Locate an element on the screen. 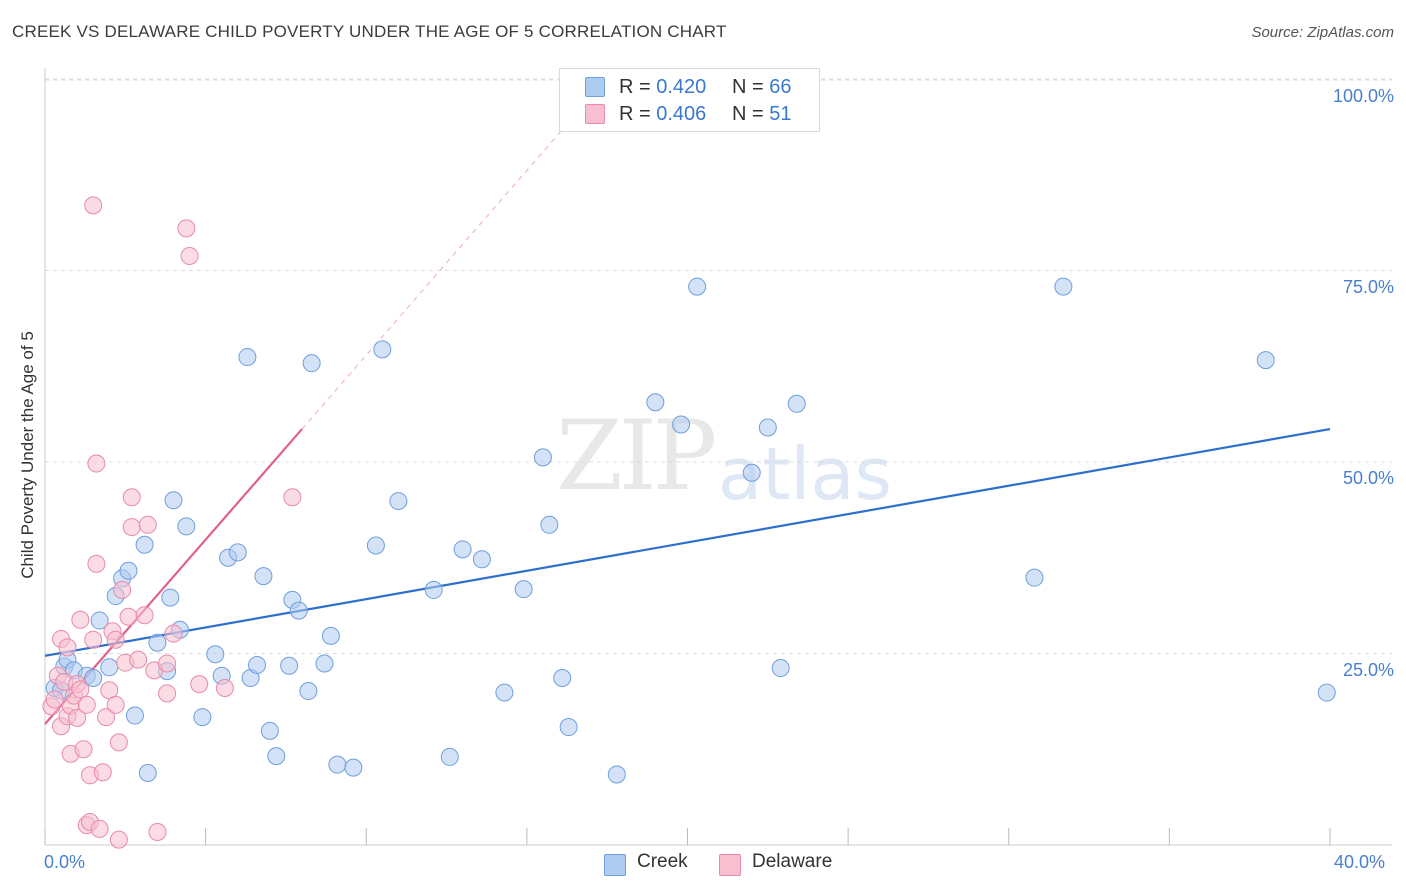  y-tick-label: 75.0% is located at coordinates (1368, 287).